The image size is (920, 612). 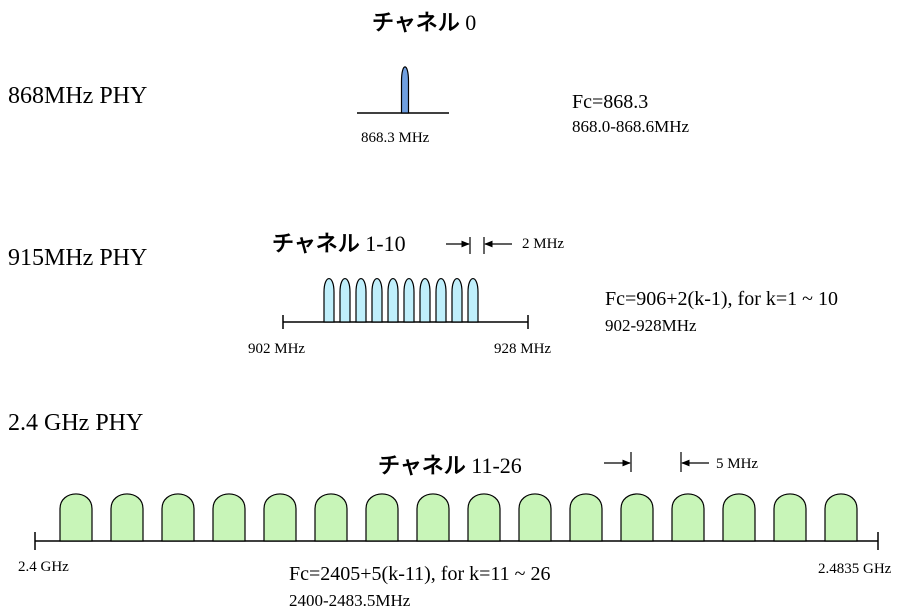 I want to click on band-915-fc-formula: Fc=906+2(k-1), for k=1 ~ 10, so click(x=721, y=299).